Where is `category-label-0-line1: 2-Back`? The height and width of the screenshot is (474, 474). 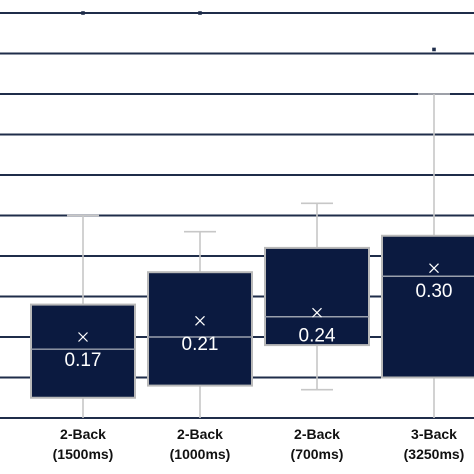 category-label-0-line1: 2-Back is located at coordinates (83, 434).